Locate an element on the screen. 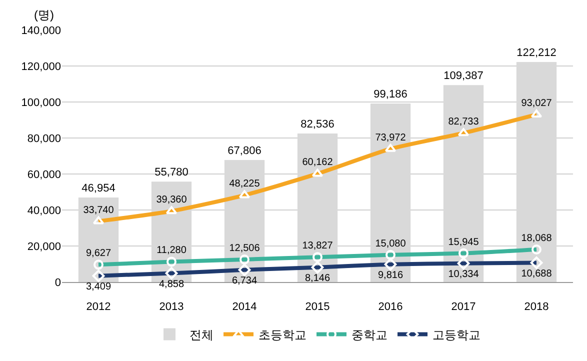  data-label: 39,360 is located at coordinates (172, 200).